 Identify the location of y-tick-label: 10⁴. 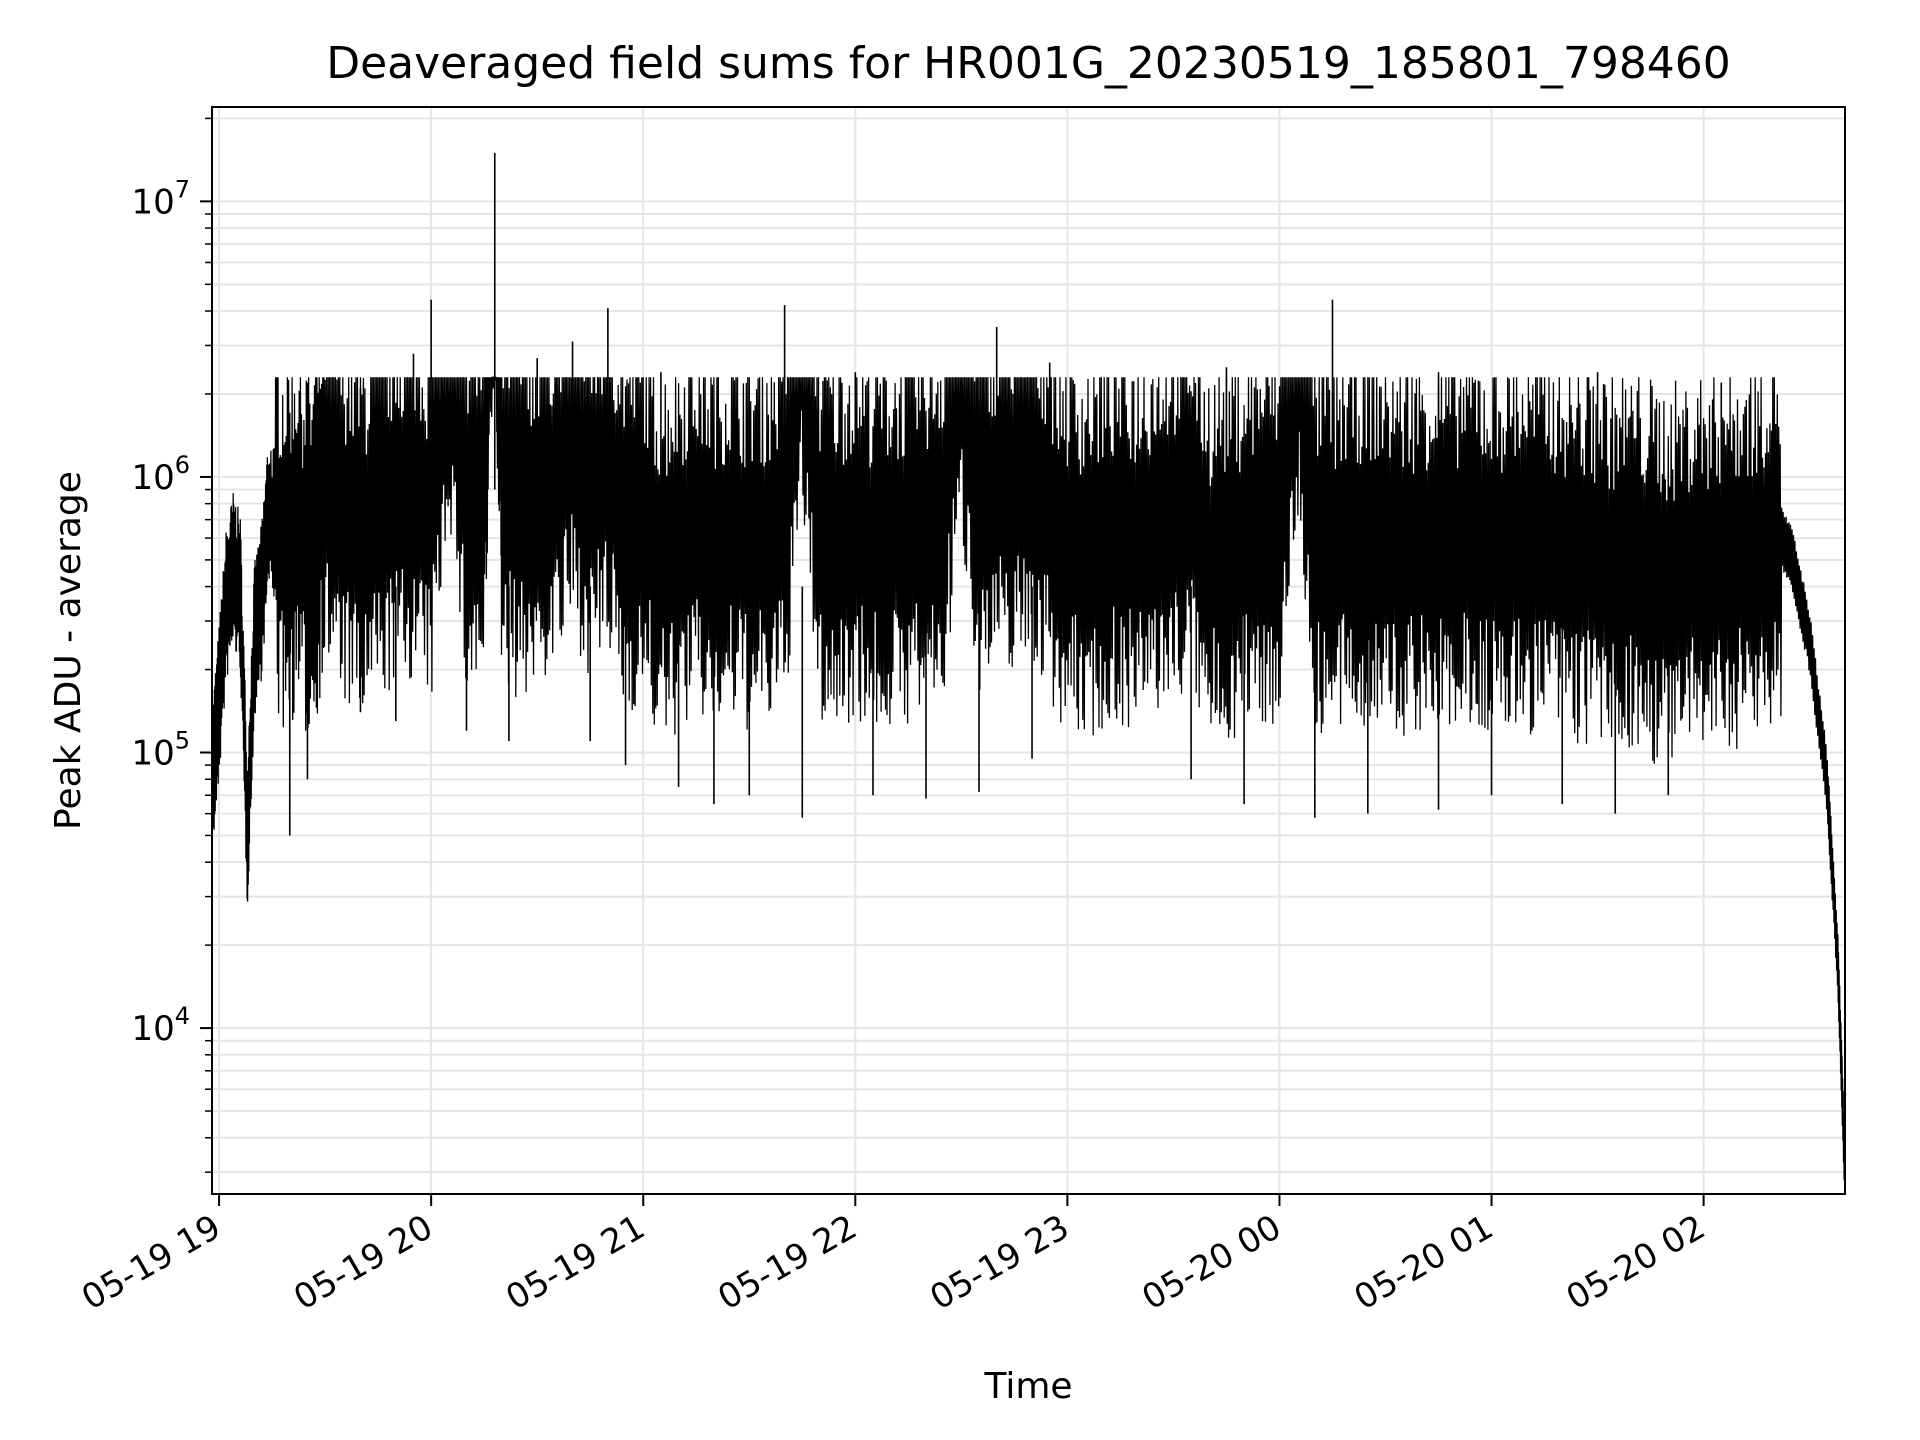
(160, 1025).